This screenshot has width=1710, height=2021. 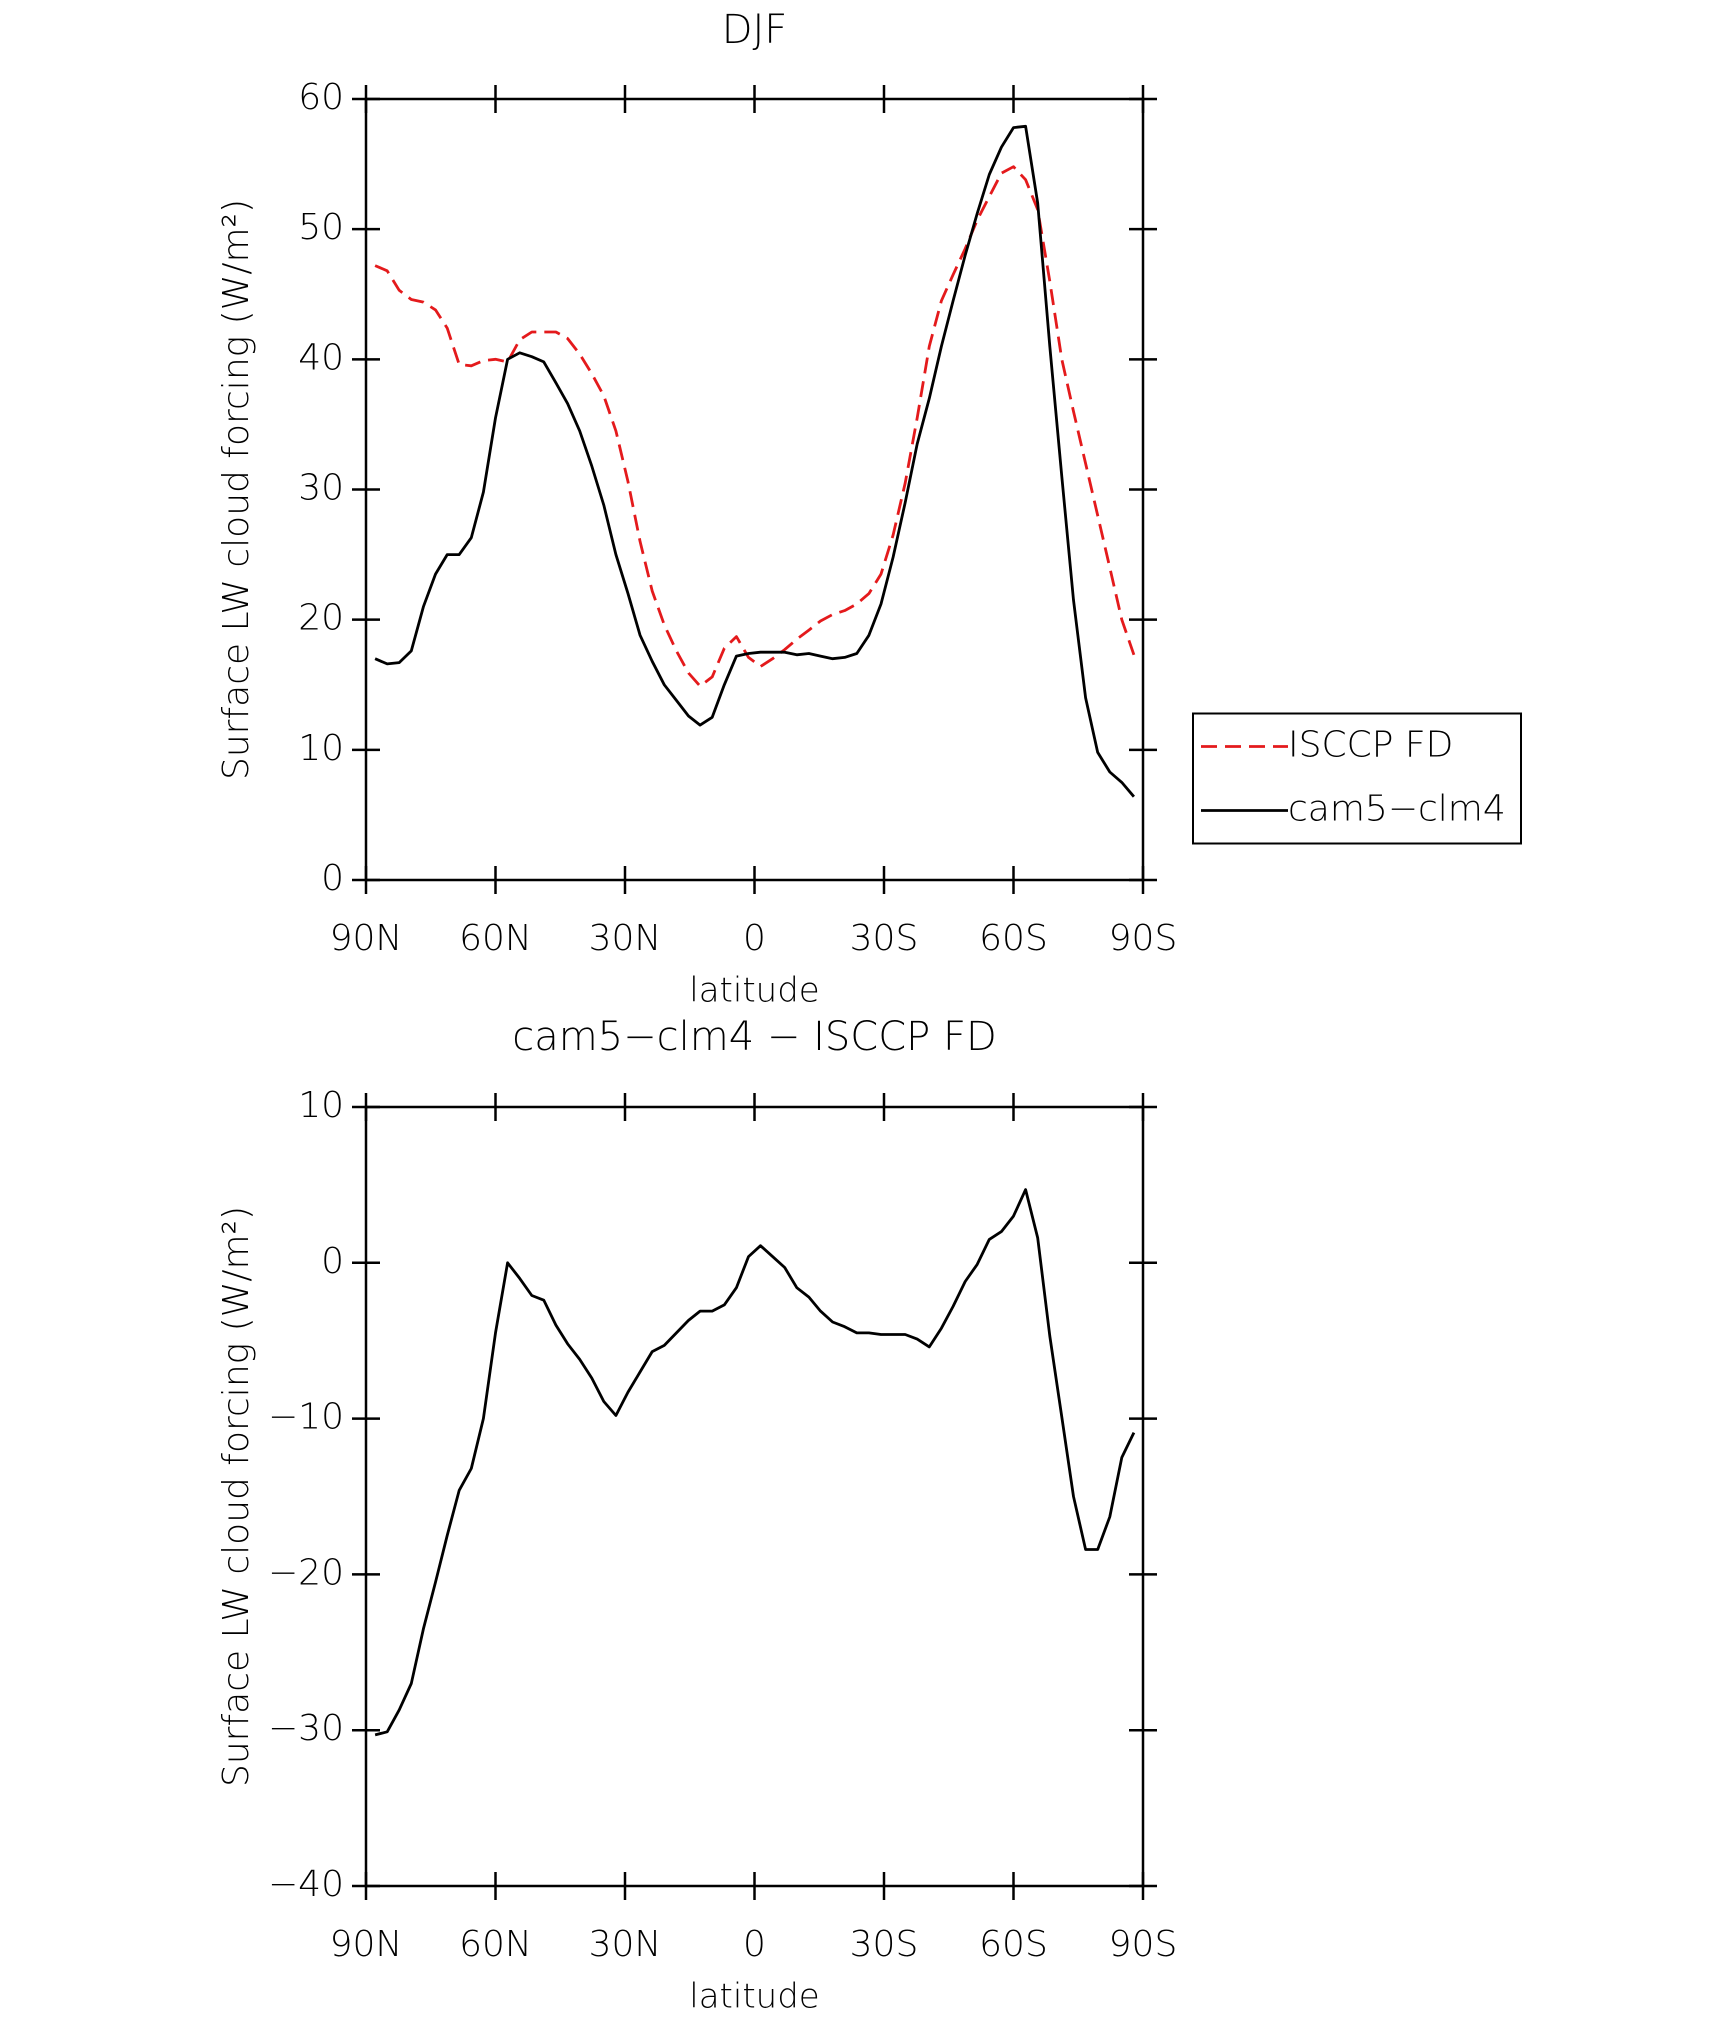 I want to click on chart-title: DJF, so click(x=755, y=30).